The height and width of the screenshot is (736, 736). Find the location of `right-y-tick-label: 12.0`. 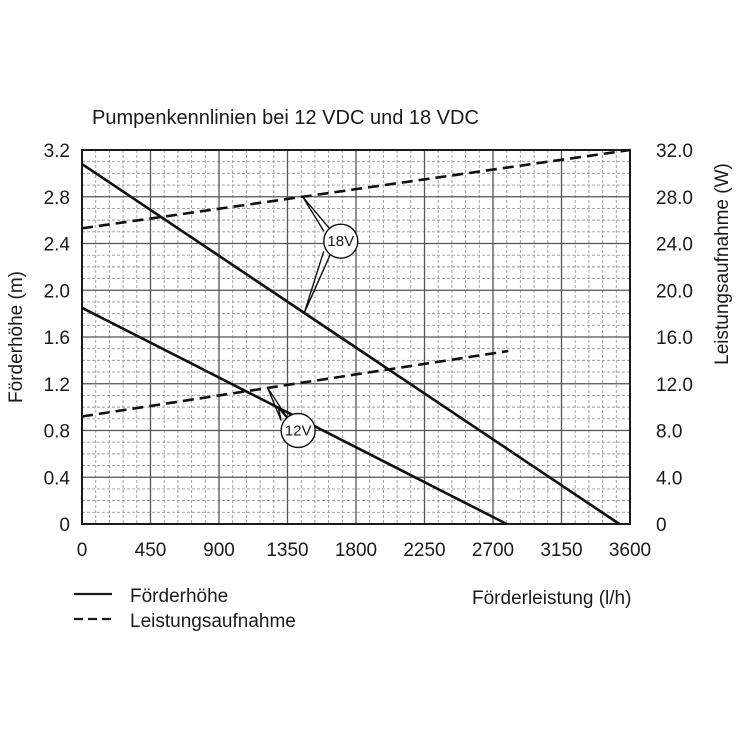

right-y-tick-label: 12.0 is located at coordinates (674, 385).